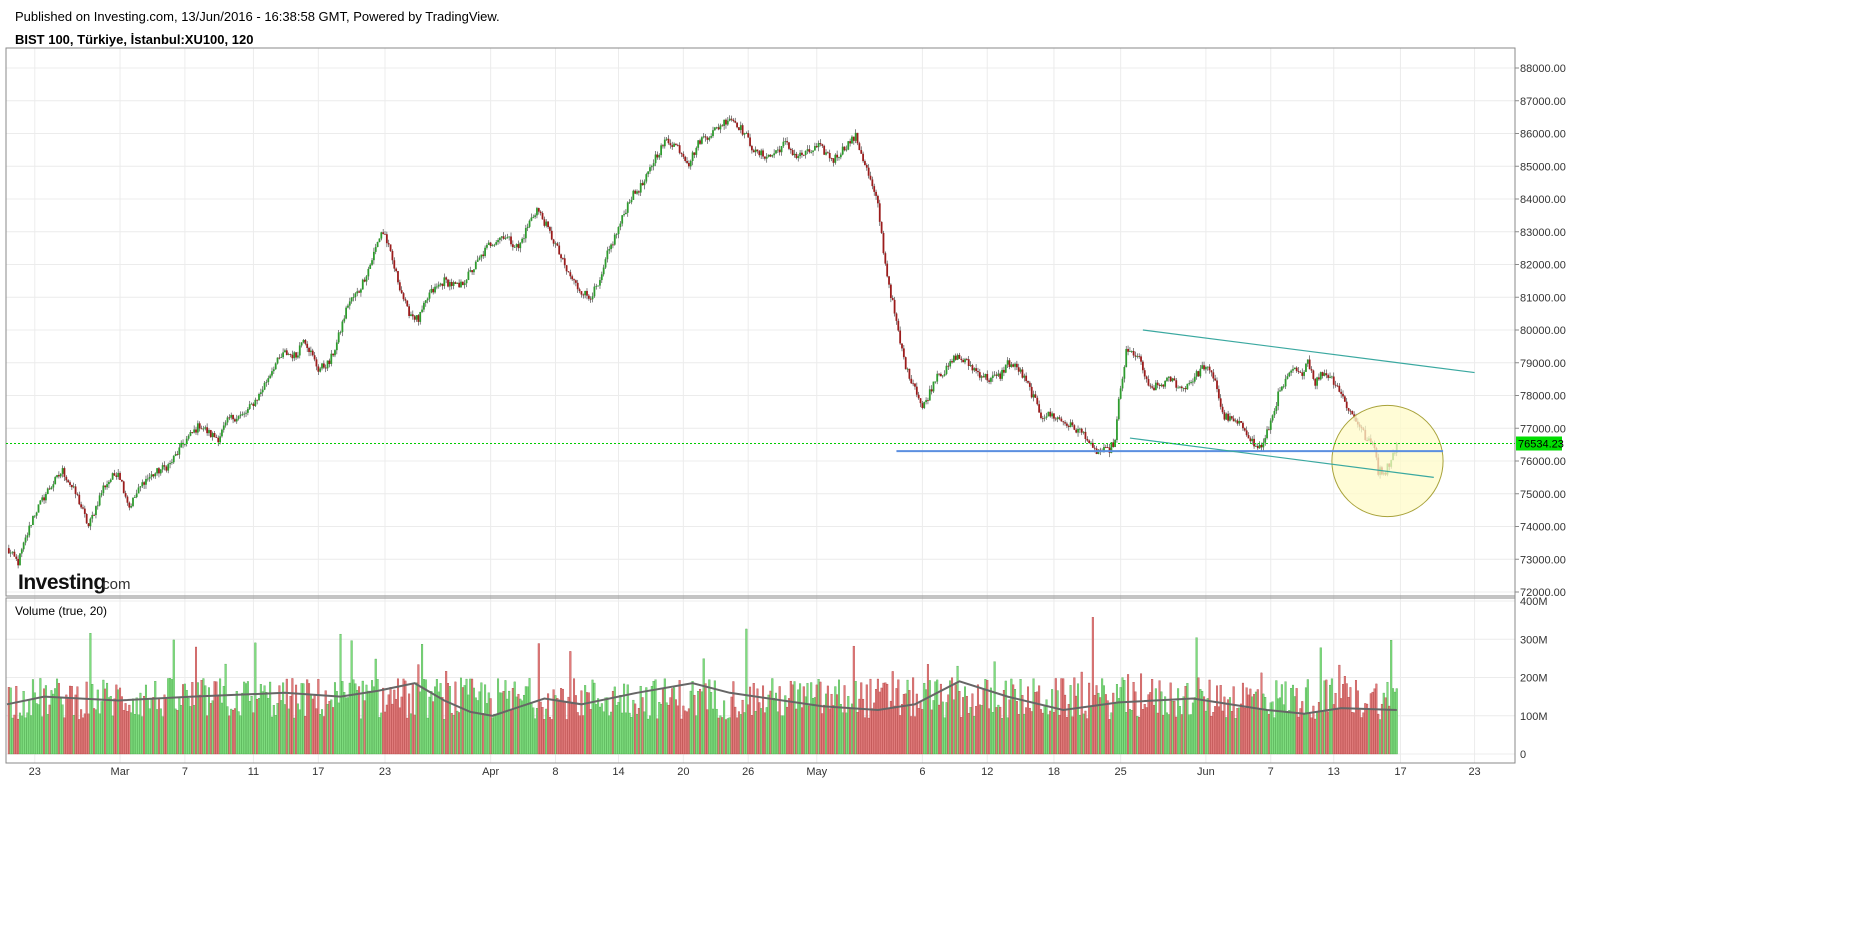 Image resolution: width=1851 pixels, height=926 pixels. I want to click on volume-tick-label: 0, so click(1523, 755).